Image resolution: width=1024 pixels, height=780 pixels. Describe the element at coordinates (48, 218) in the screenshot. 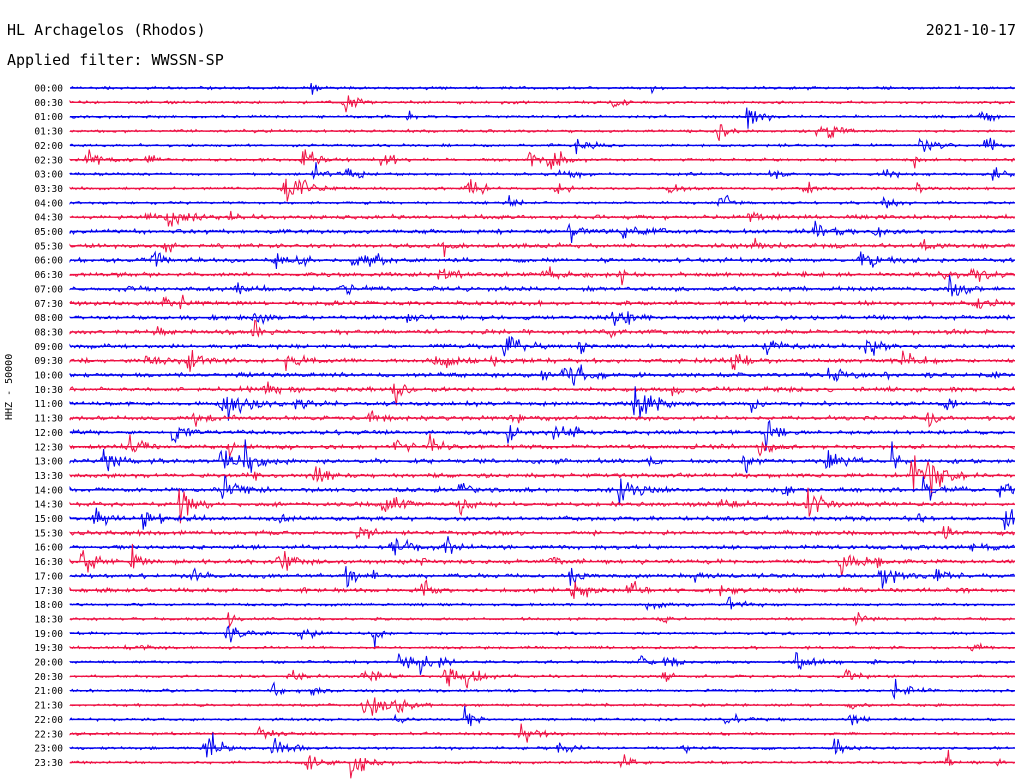

I see `row-tick-label: 04:30` at that location.